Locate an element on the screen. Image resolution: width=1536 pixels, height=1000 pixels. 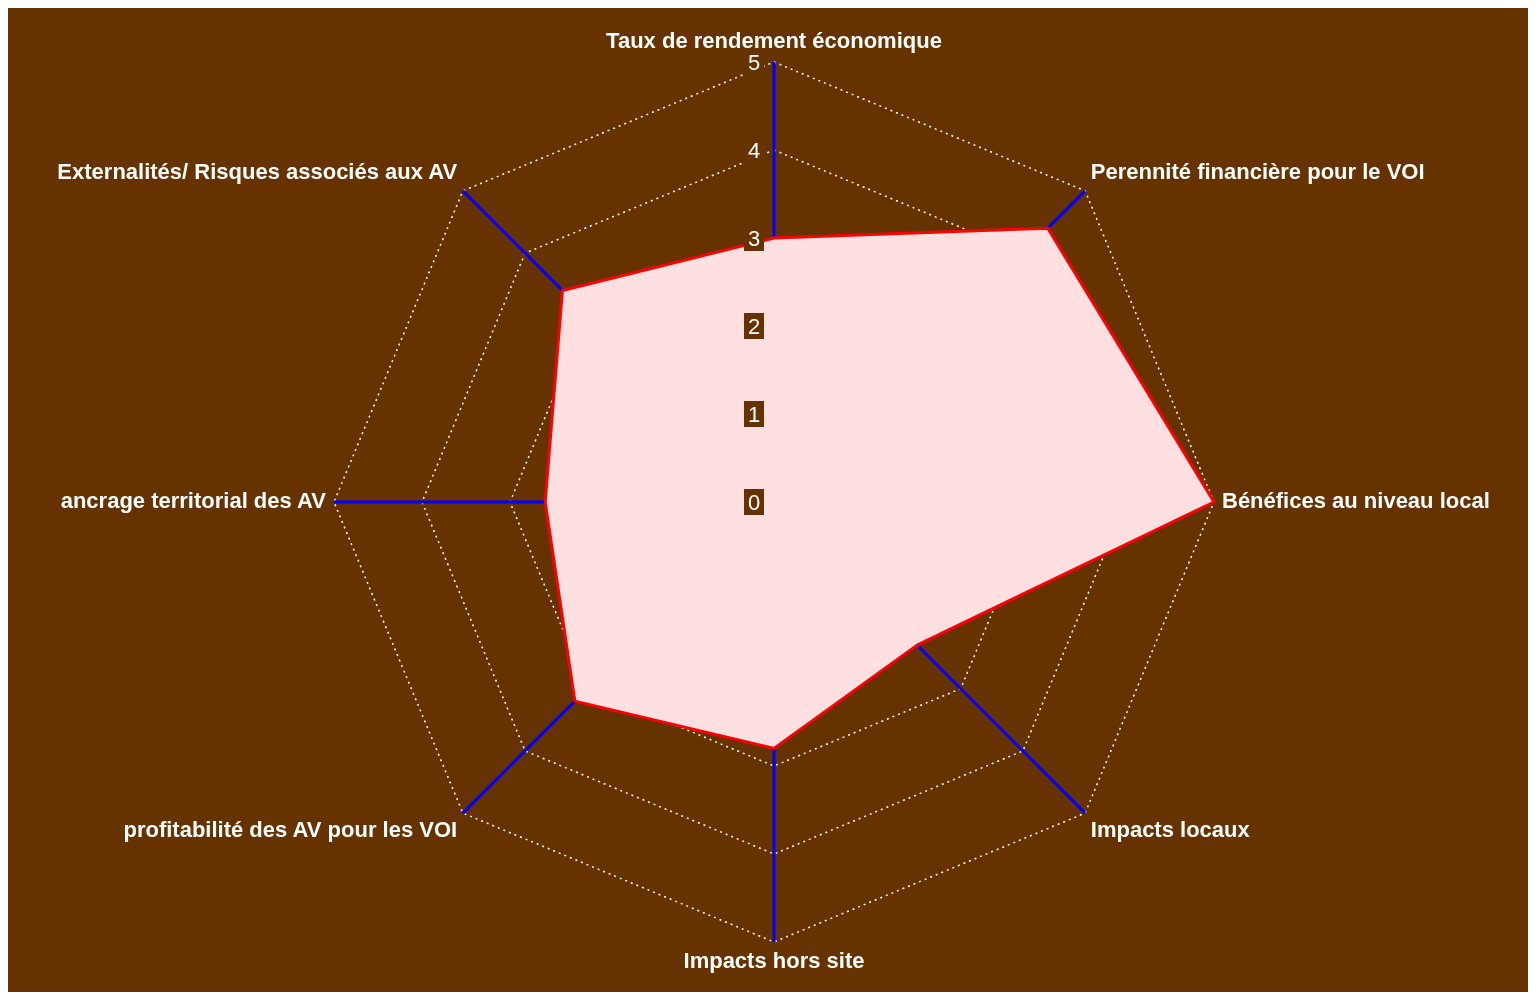
spoke-label: profitabilité des AV pour les VOI is located at coordinates (290, 829).